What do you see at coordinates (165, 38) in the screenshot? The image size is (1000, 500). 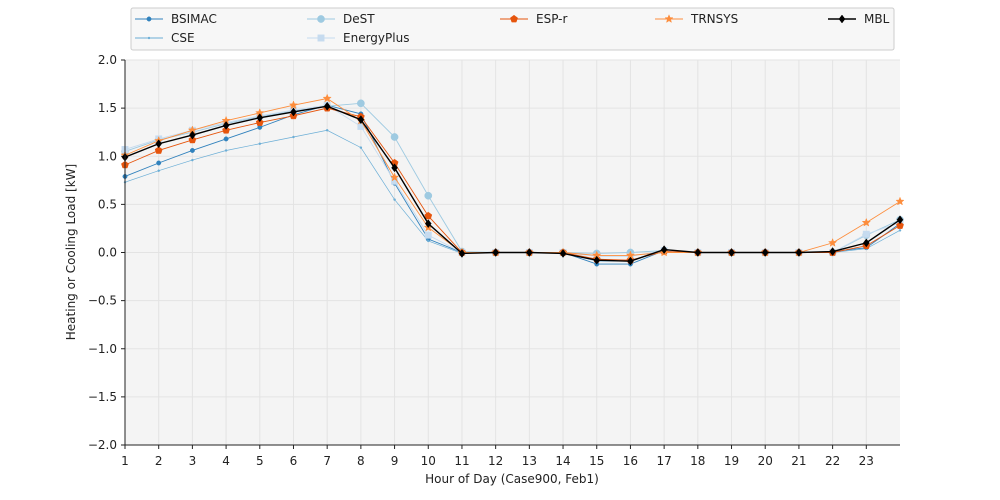 I see `legend-item-cse: CSE` at bounding box center [165, 38].